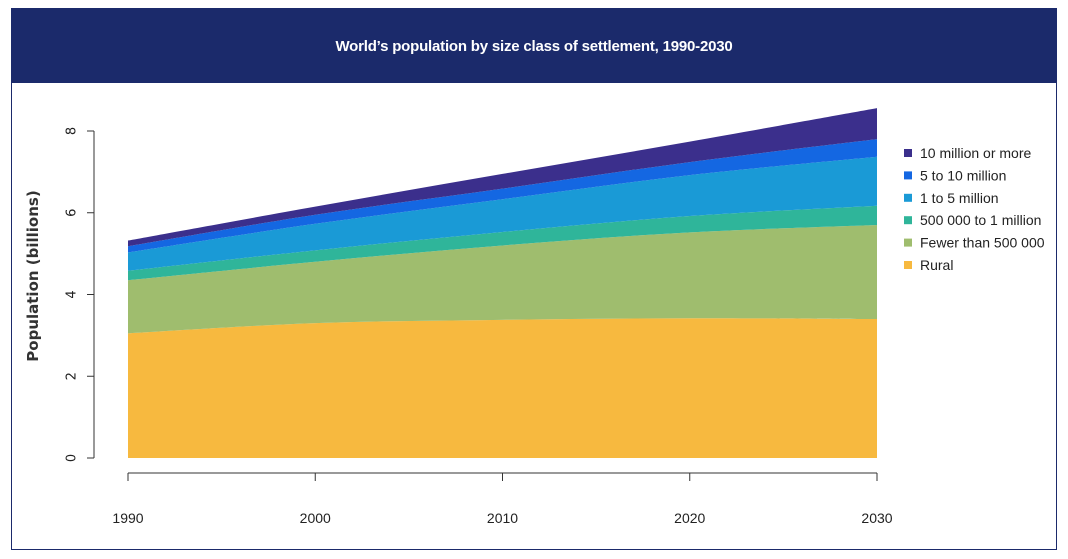 The image size is (1068, 559). I want to click on x-tick-label: 2030, so click(876, 518).